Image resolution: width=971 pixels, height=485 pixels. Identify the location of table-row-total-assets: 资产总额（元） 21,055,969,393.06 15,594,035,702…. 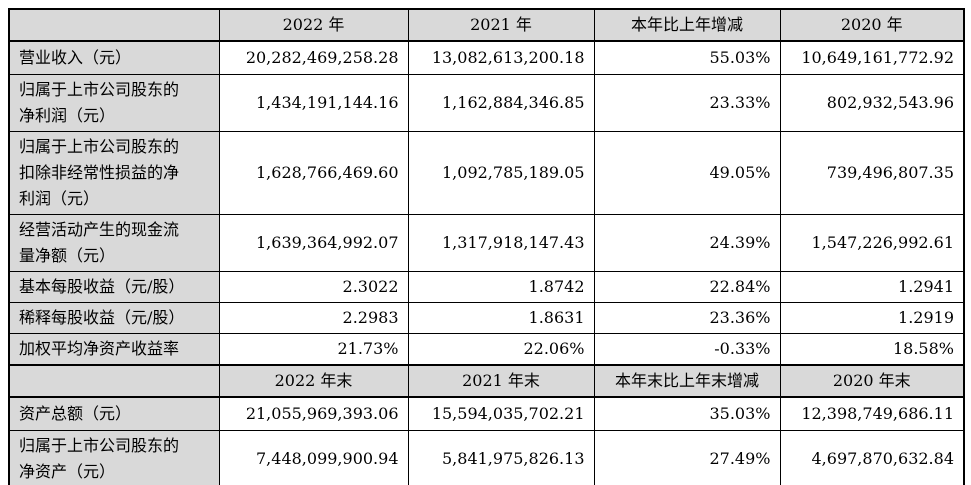
(486, 413).